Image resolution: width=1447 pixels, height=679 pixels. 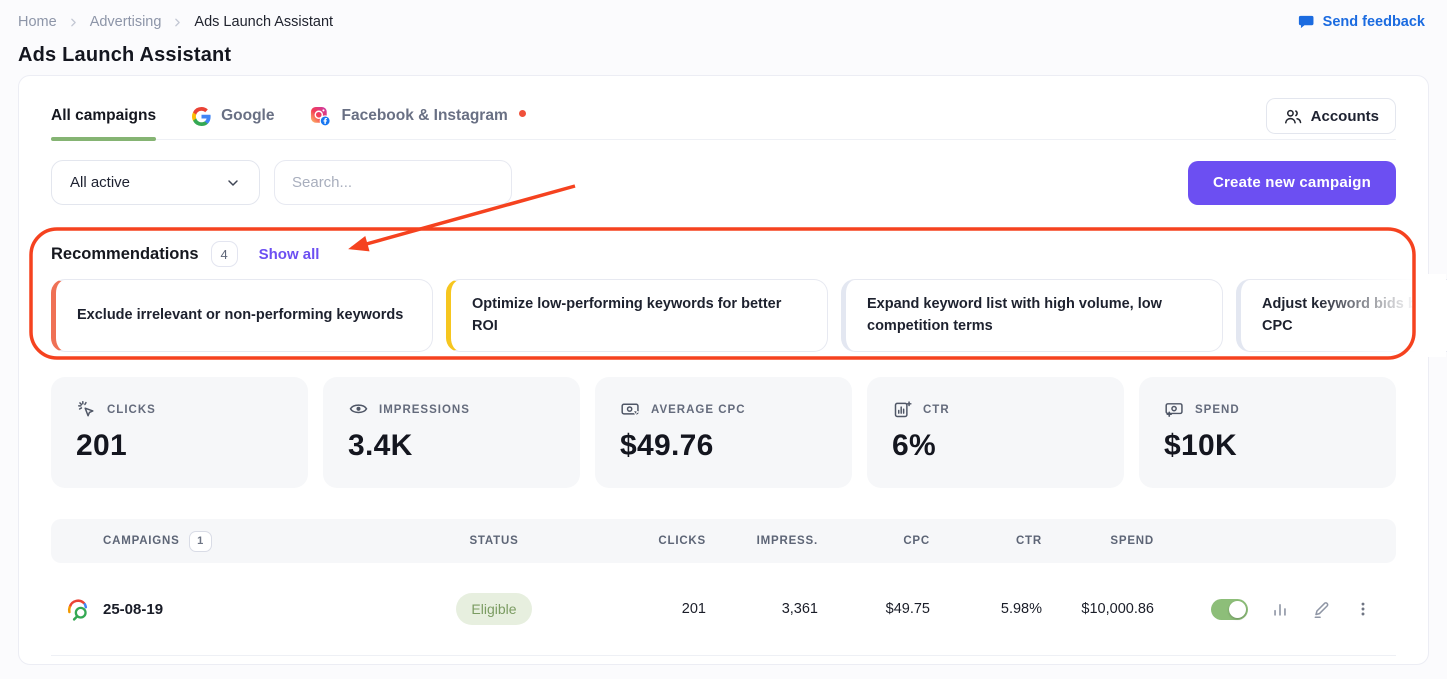 I want to click on header-impressions: IMPRESS., so click(x=787, y=541).